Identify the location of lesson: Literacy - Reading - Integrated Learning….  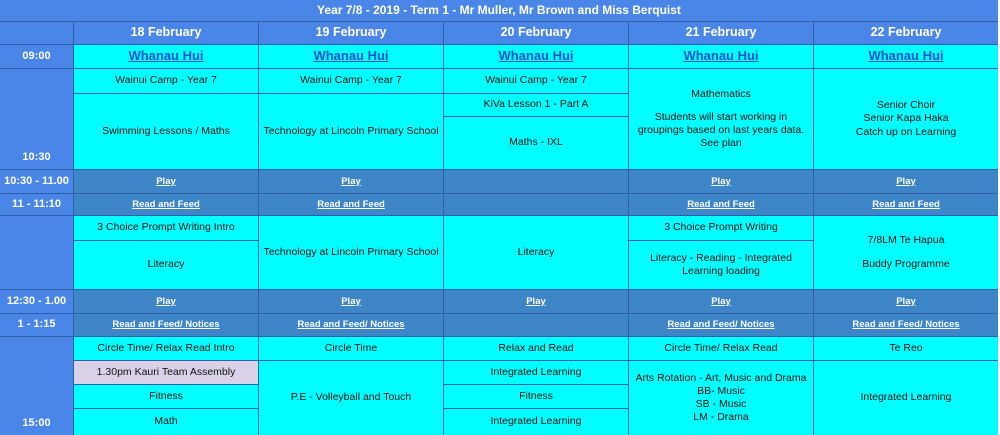
(721, 265).